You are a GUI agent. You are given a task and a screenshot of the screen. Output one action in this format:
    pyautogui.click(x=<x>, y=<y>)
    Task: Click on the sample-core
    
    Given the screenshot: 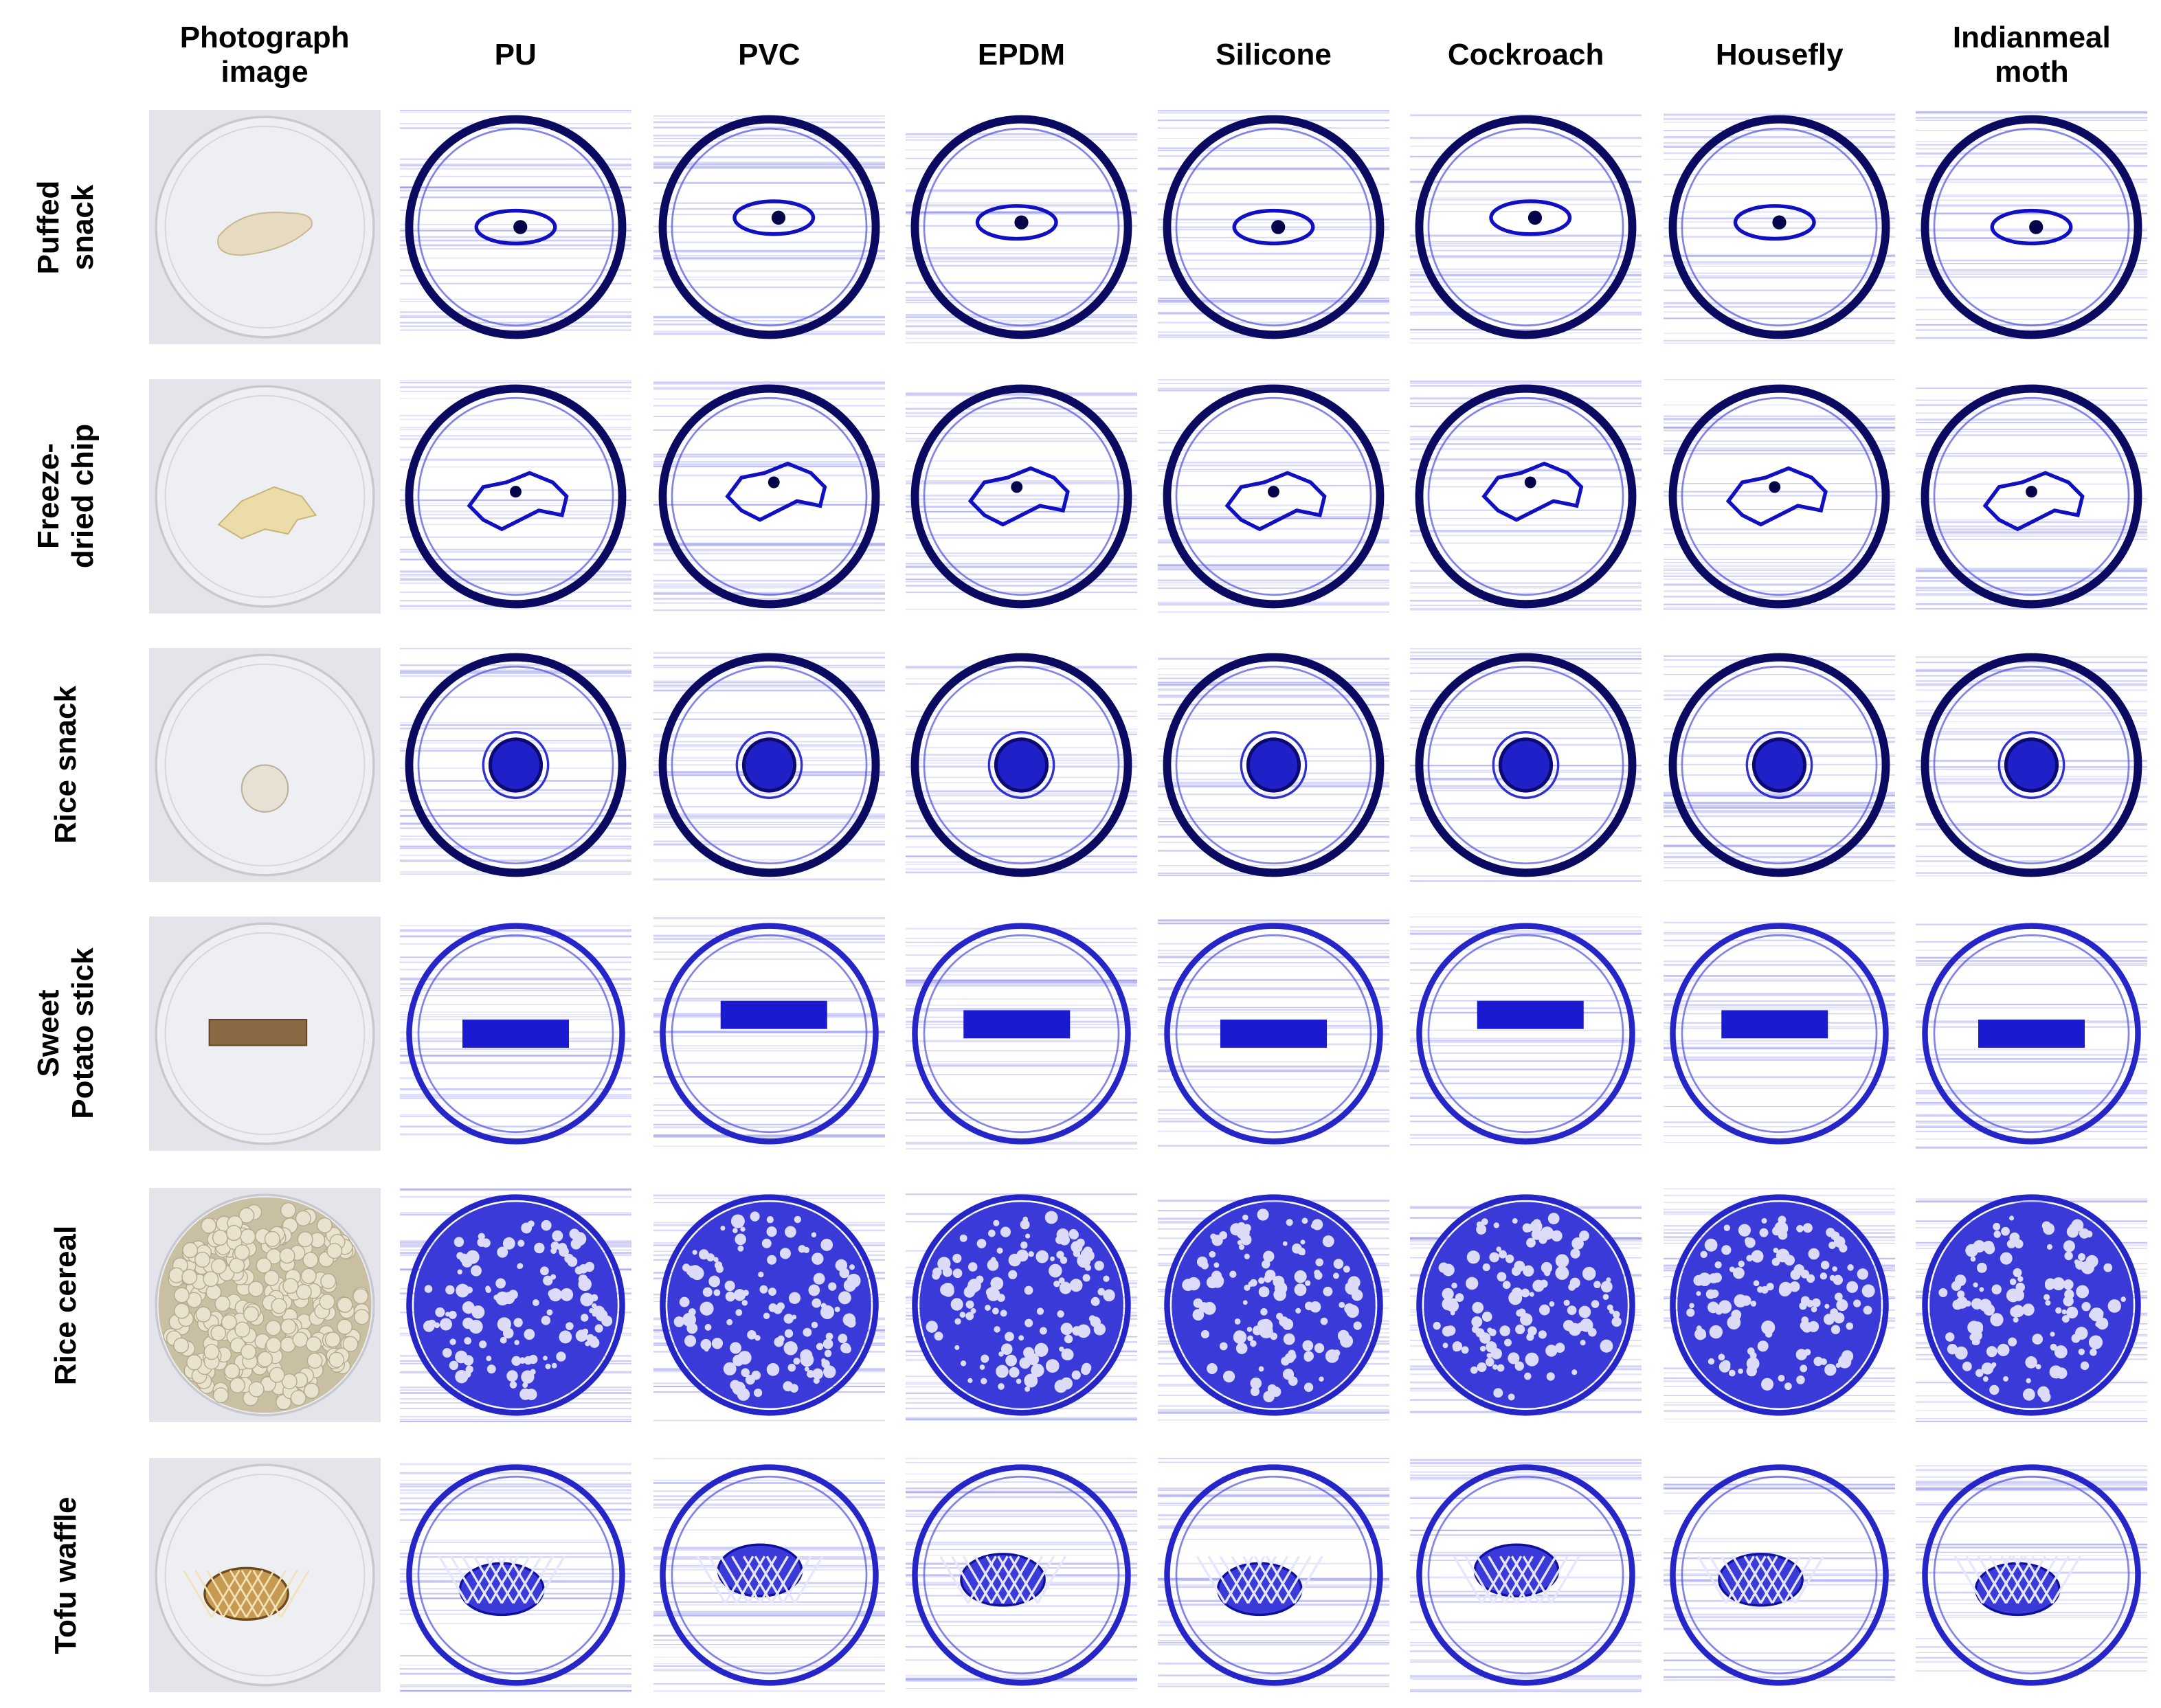 What is the action you would take?
    pyautogui.click(x=515, y=491)
    